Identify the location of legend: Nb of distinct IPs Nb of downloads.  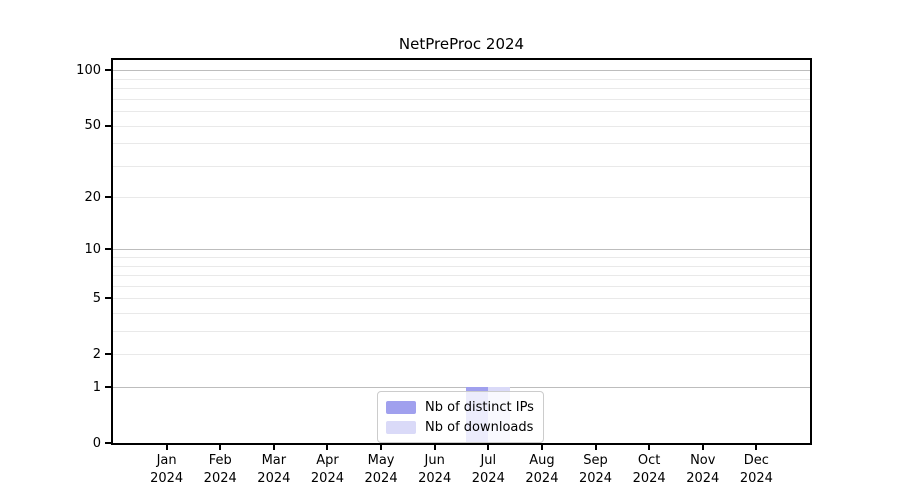
(460, 417).